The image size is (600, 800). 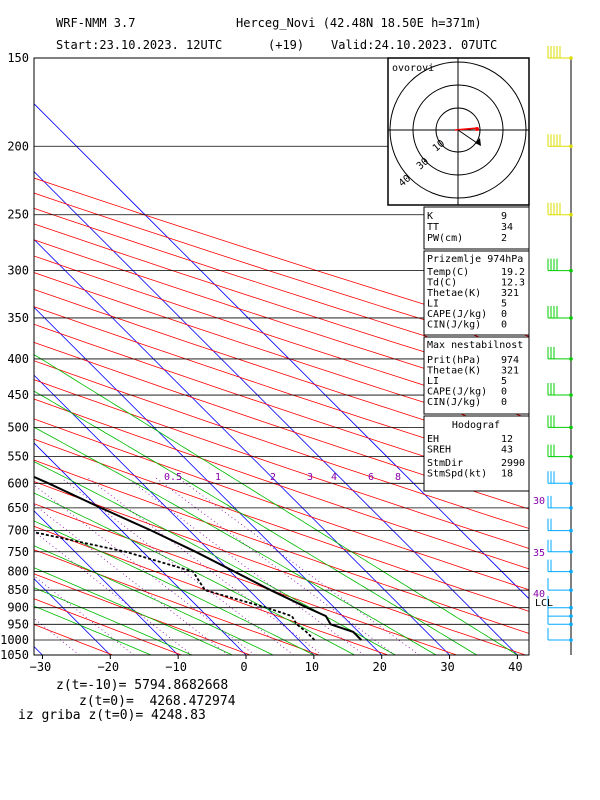 I want to click on max-unstable-2-label: LI, so click(x=433, y=381).